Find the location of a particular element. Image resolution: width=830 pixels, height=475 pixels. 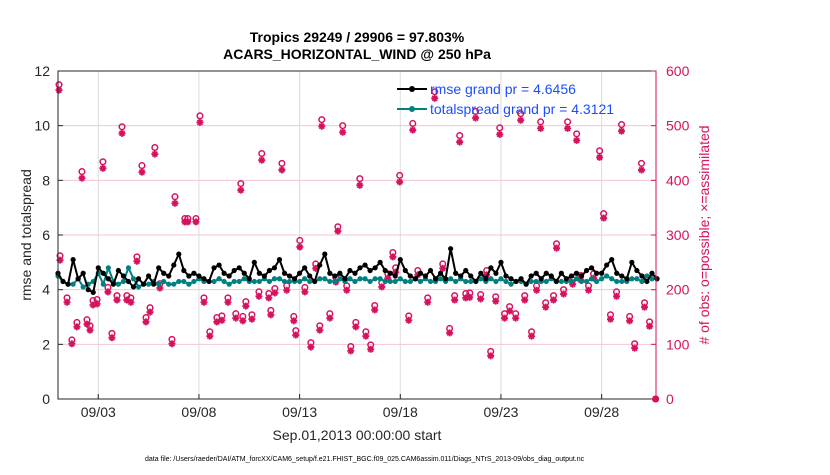

legend-spread-label: totalspread grand pr = 4.3121 is located at coordinates (522, 109).